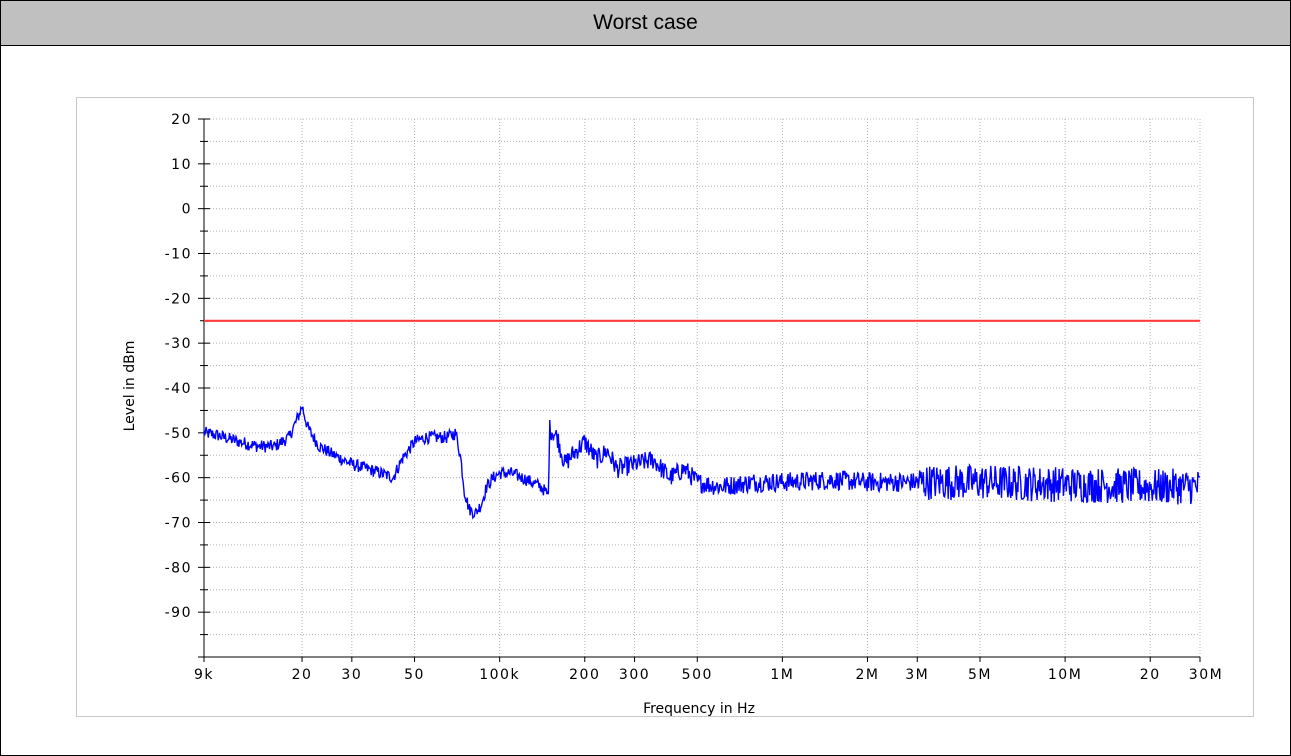  What do you see at coordinates (181, 165) in the screenshot?
I see `y-tick-label: 10` at bounding box center [181, 165].